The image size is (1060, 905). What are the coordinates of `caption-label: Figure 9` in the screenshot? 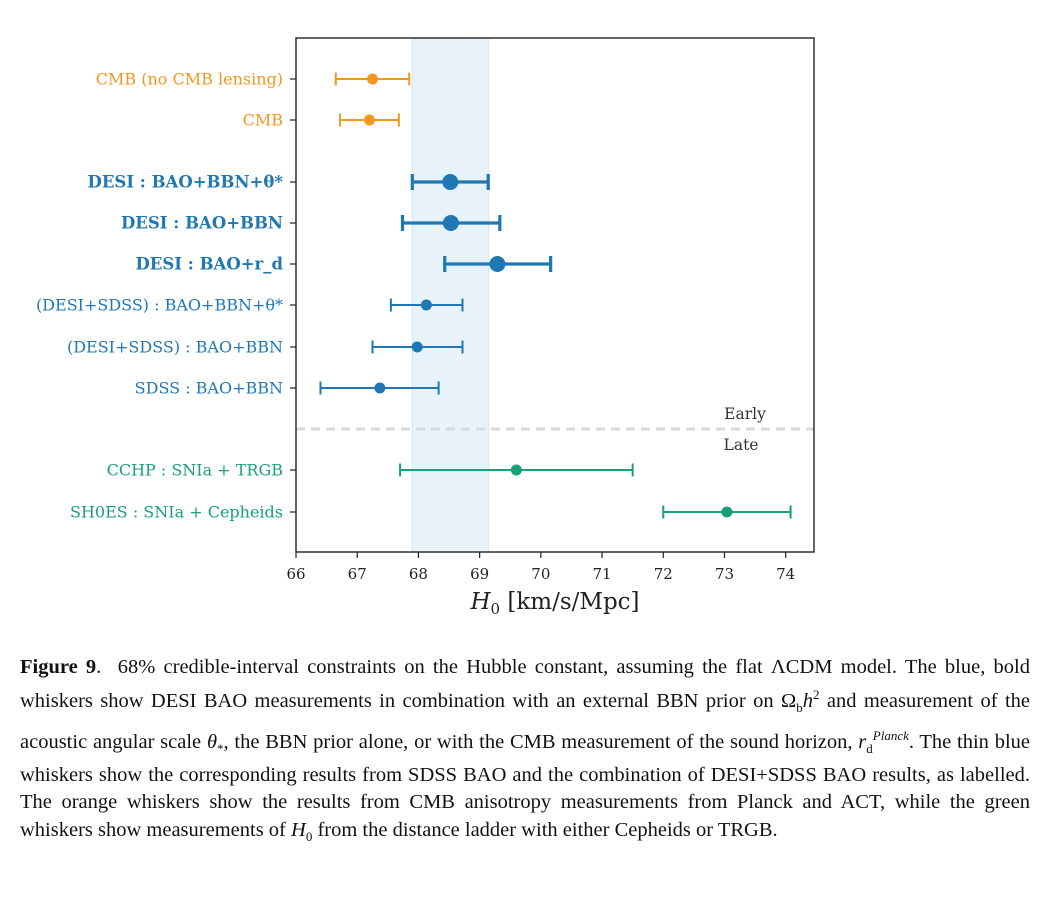 It's located at (58, 667).